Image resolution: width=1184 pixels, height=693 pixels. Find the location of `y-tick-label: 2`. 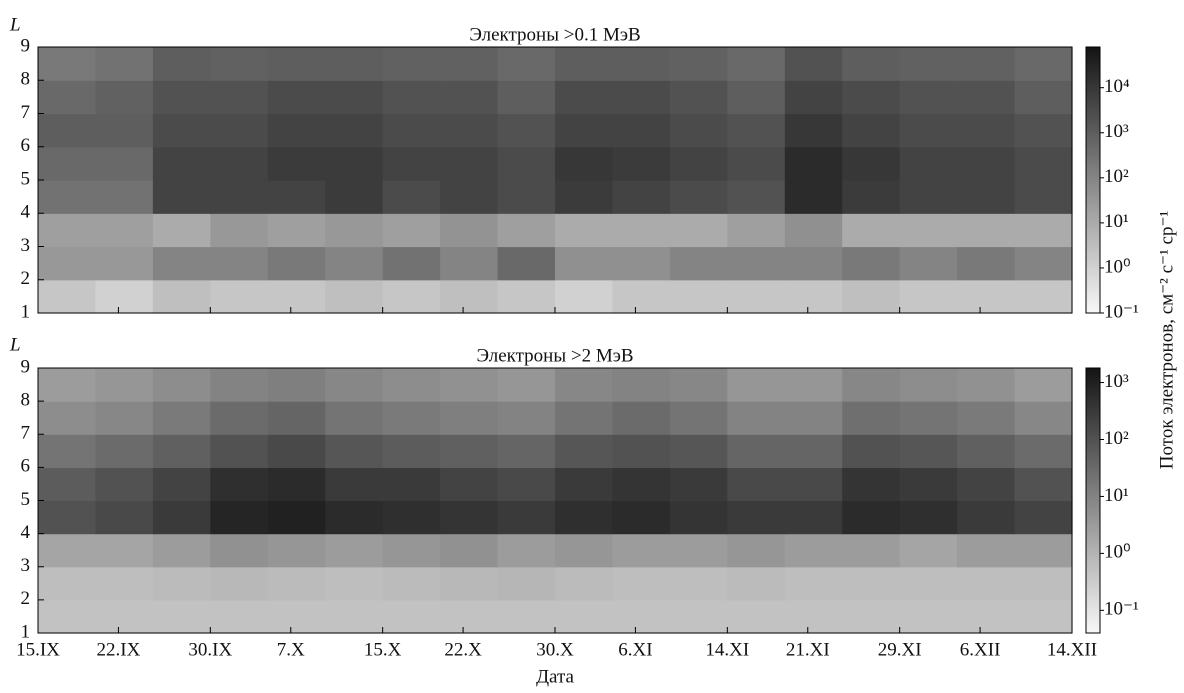

y-tick-label: 2 is located at coordinates (26, 598).